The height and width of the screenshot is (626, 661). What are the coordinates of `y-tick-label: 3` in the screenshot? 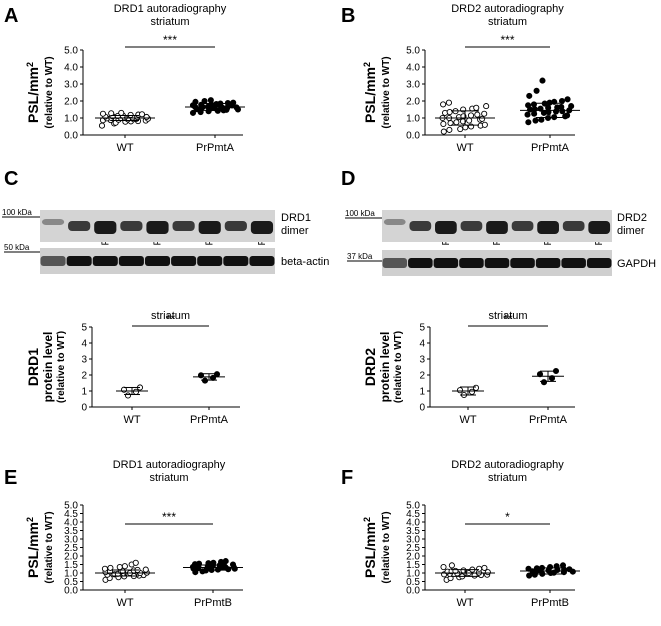 It's located at (422, 360).